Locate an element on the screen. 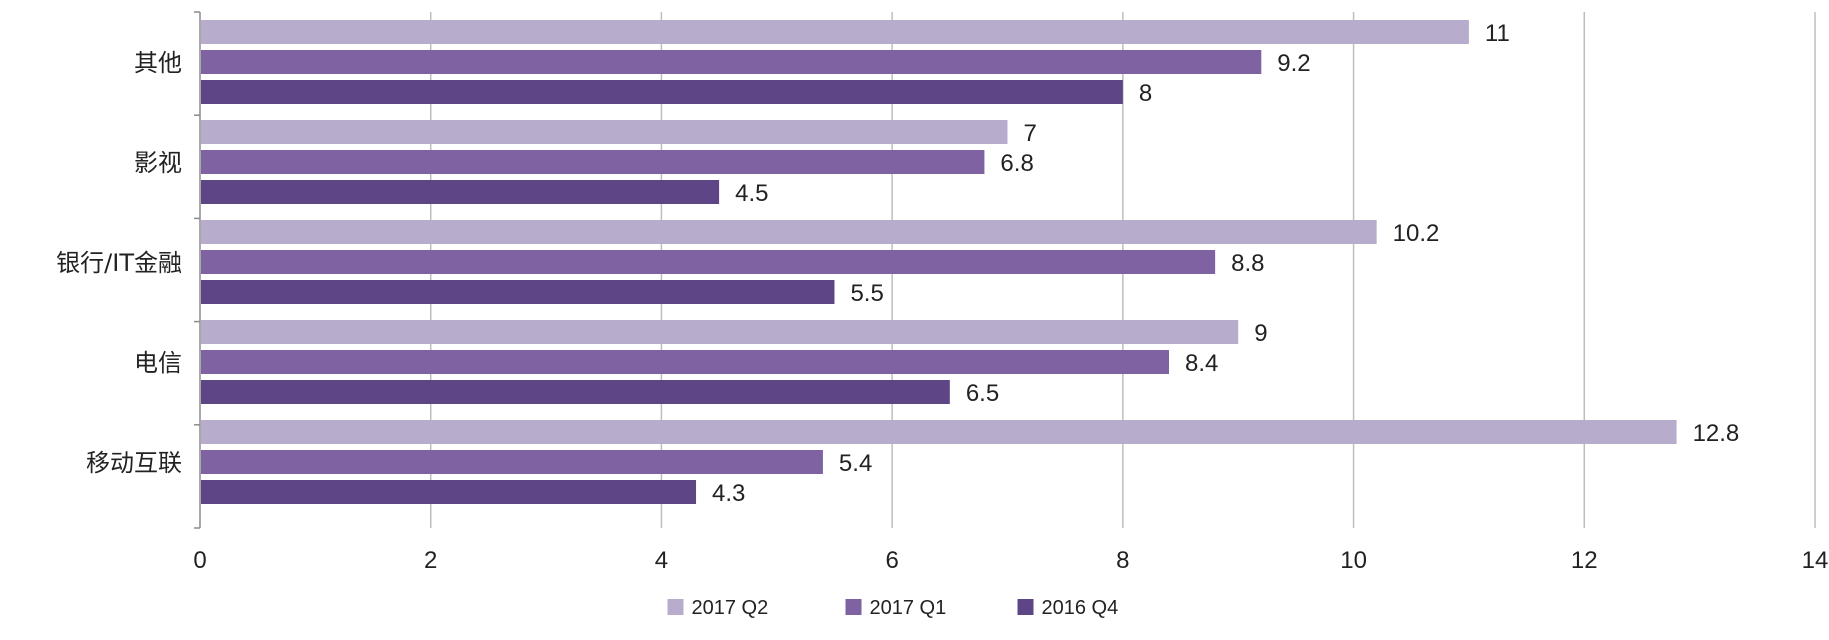 The image size is (1829, 640). legend-label: 2016 Q4 is located at coordinates (1080, 608).